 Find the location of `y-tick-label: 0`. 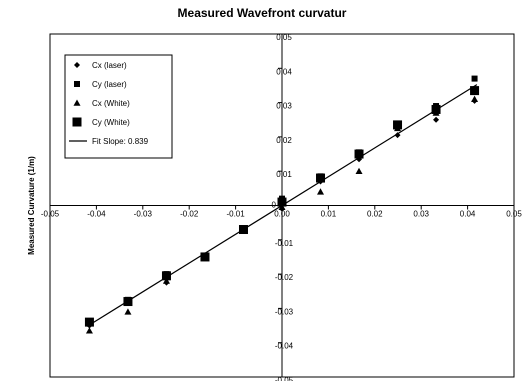

y-tick-label: 0 is located at coordinates (274, 205).